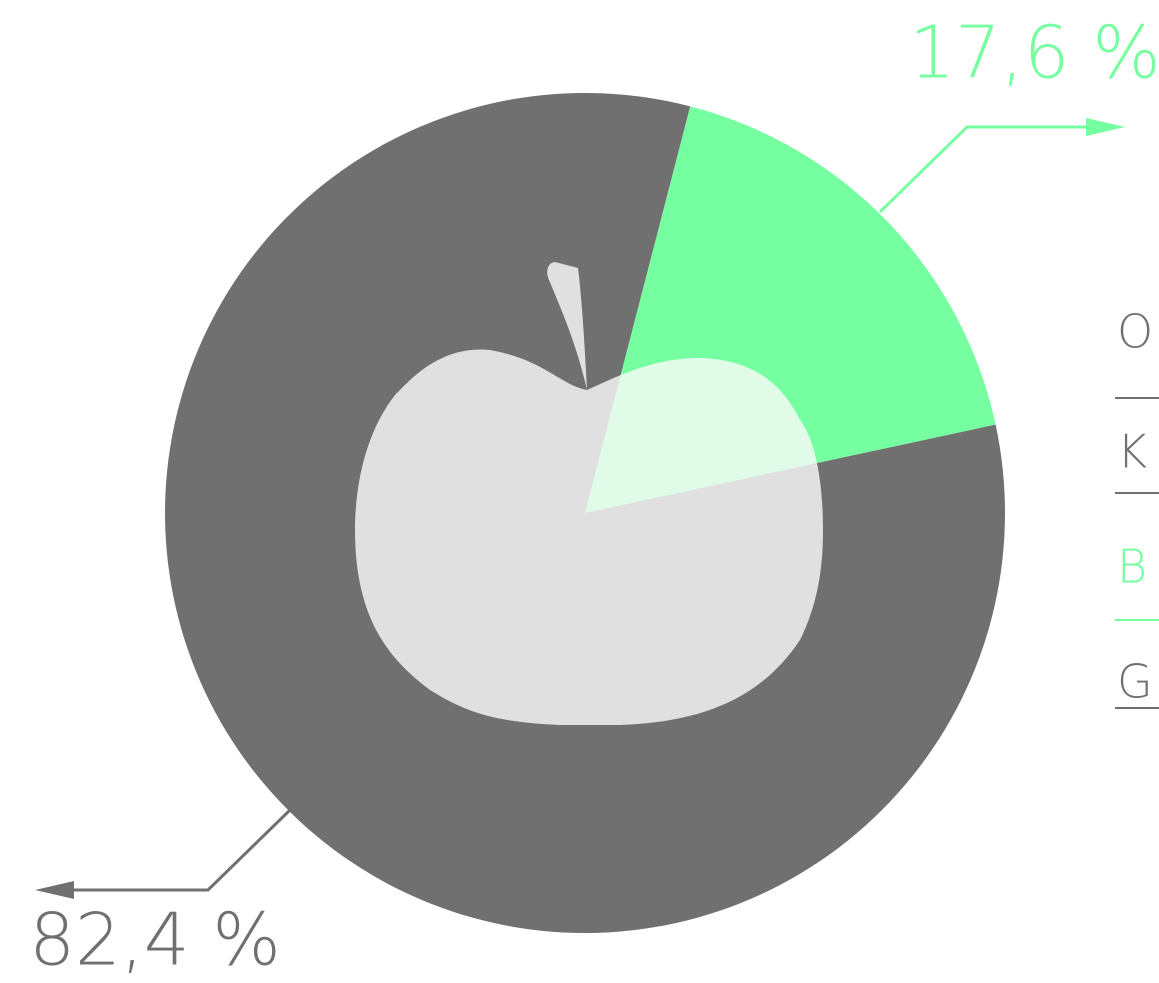 The image size is (1159, 983). Describe the element at coordinates (155, 940) in the screenshot. I see `value-label: 82,4 %` at that location.